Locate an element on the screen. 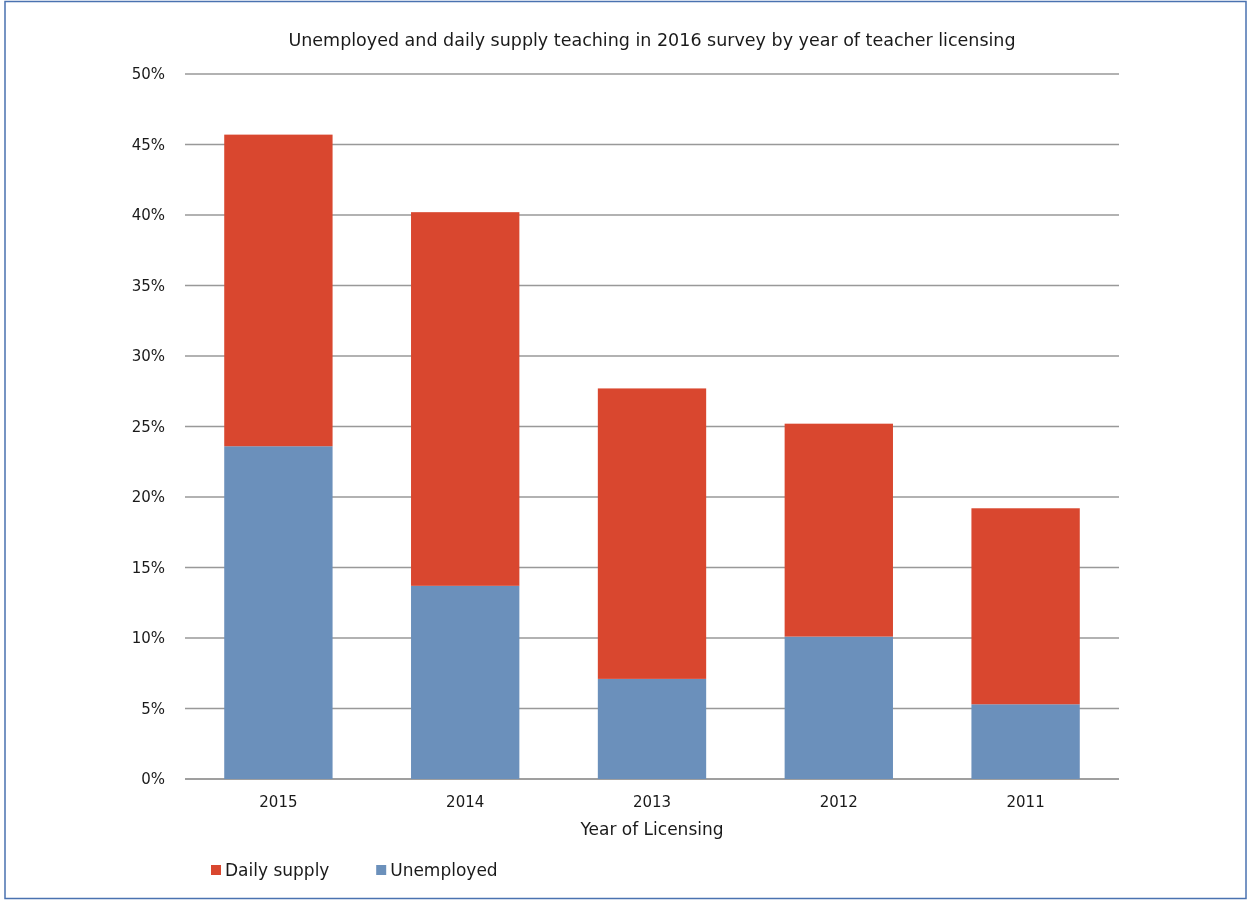 The height and width of the screenshot is (900, 1248). x-tick-label: 2014 is located at coordinates (465, 802).